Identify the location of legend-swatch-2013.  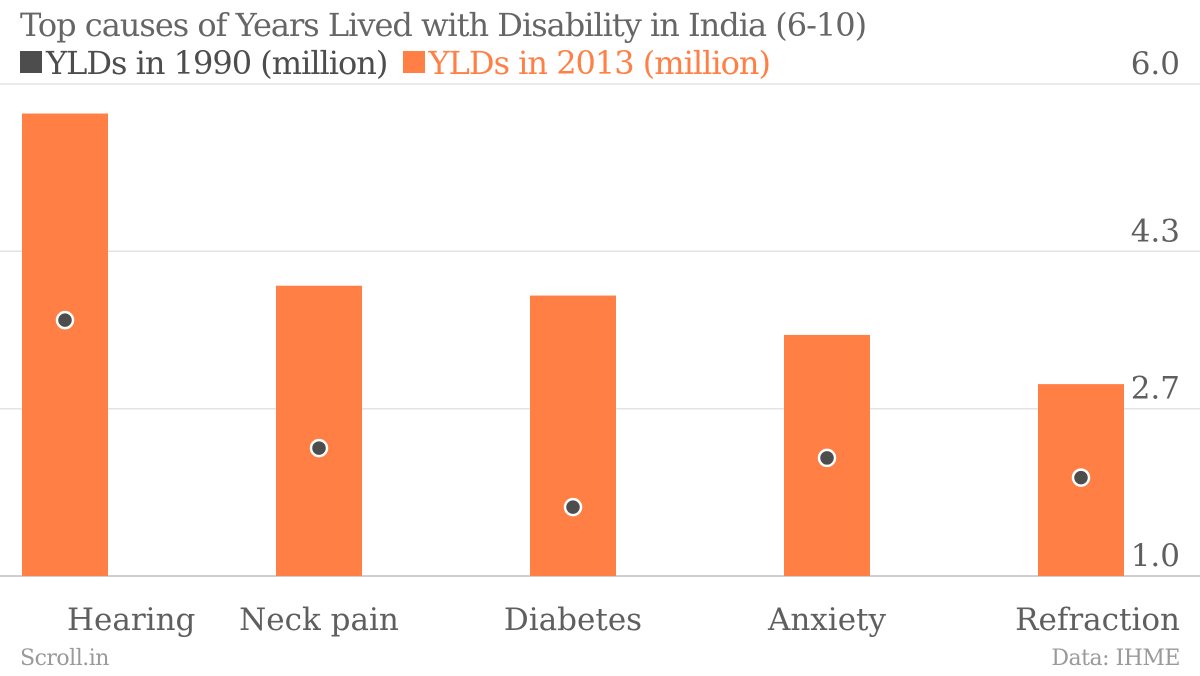
(413, 62).